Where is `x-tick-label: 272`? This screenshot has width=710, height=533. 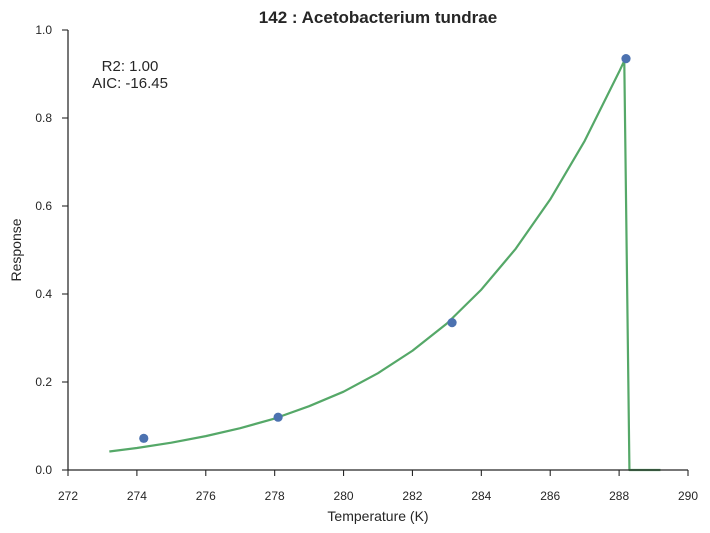 x-tick-label: 272 is located at coordinates (68, 496).